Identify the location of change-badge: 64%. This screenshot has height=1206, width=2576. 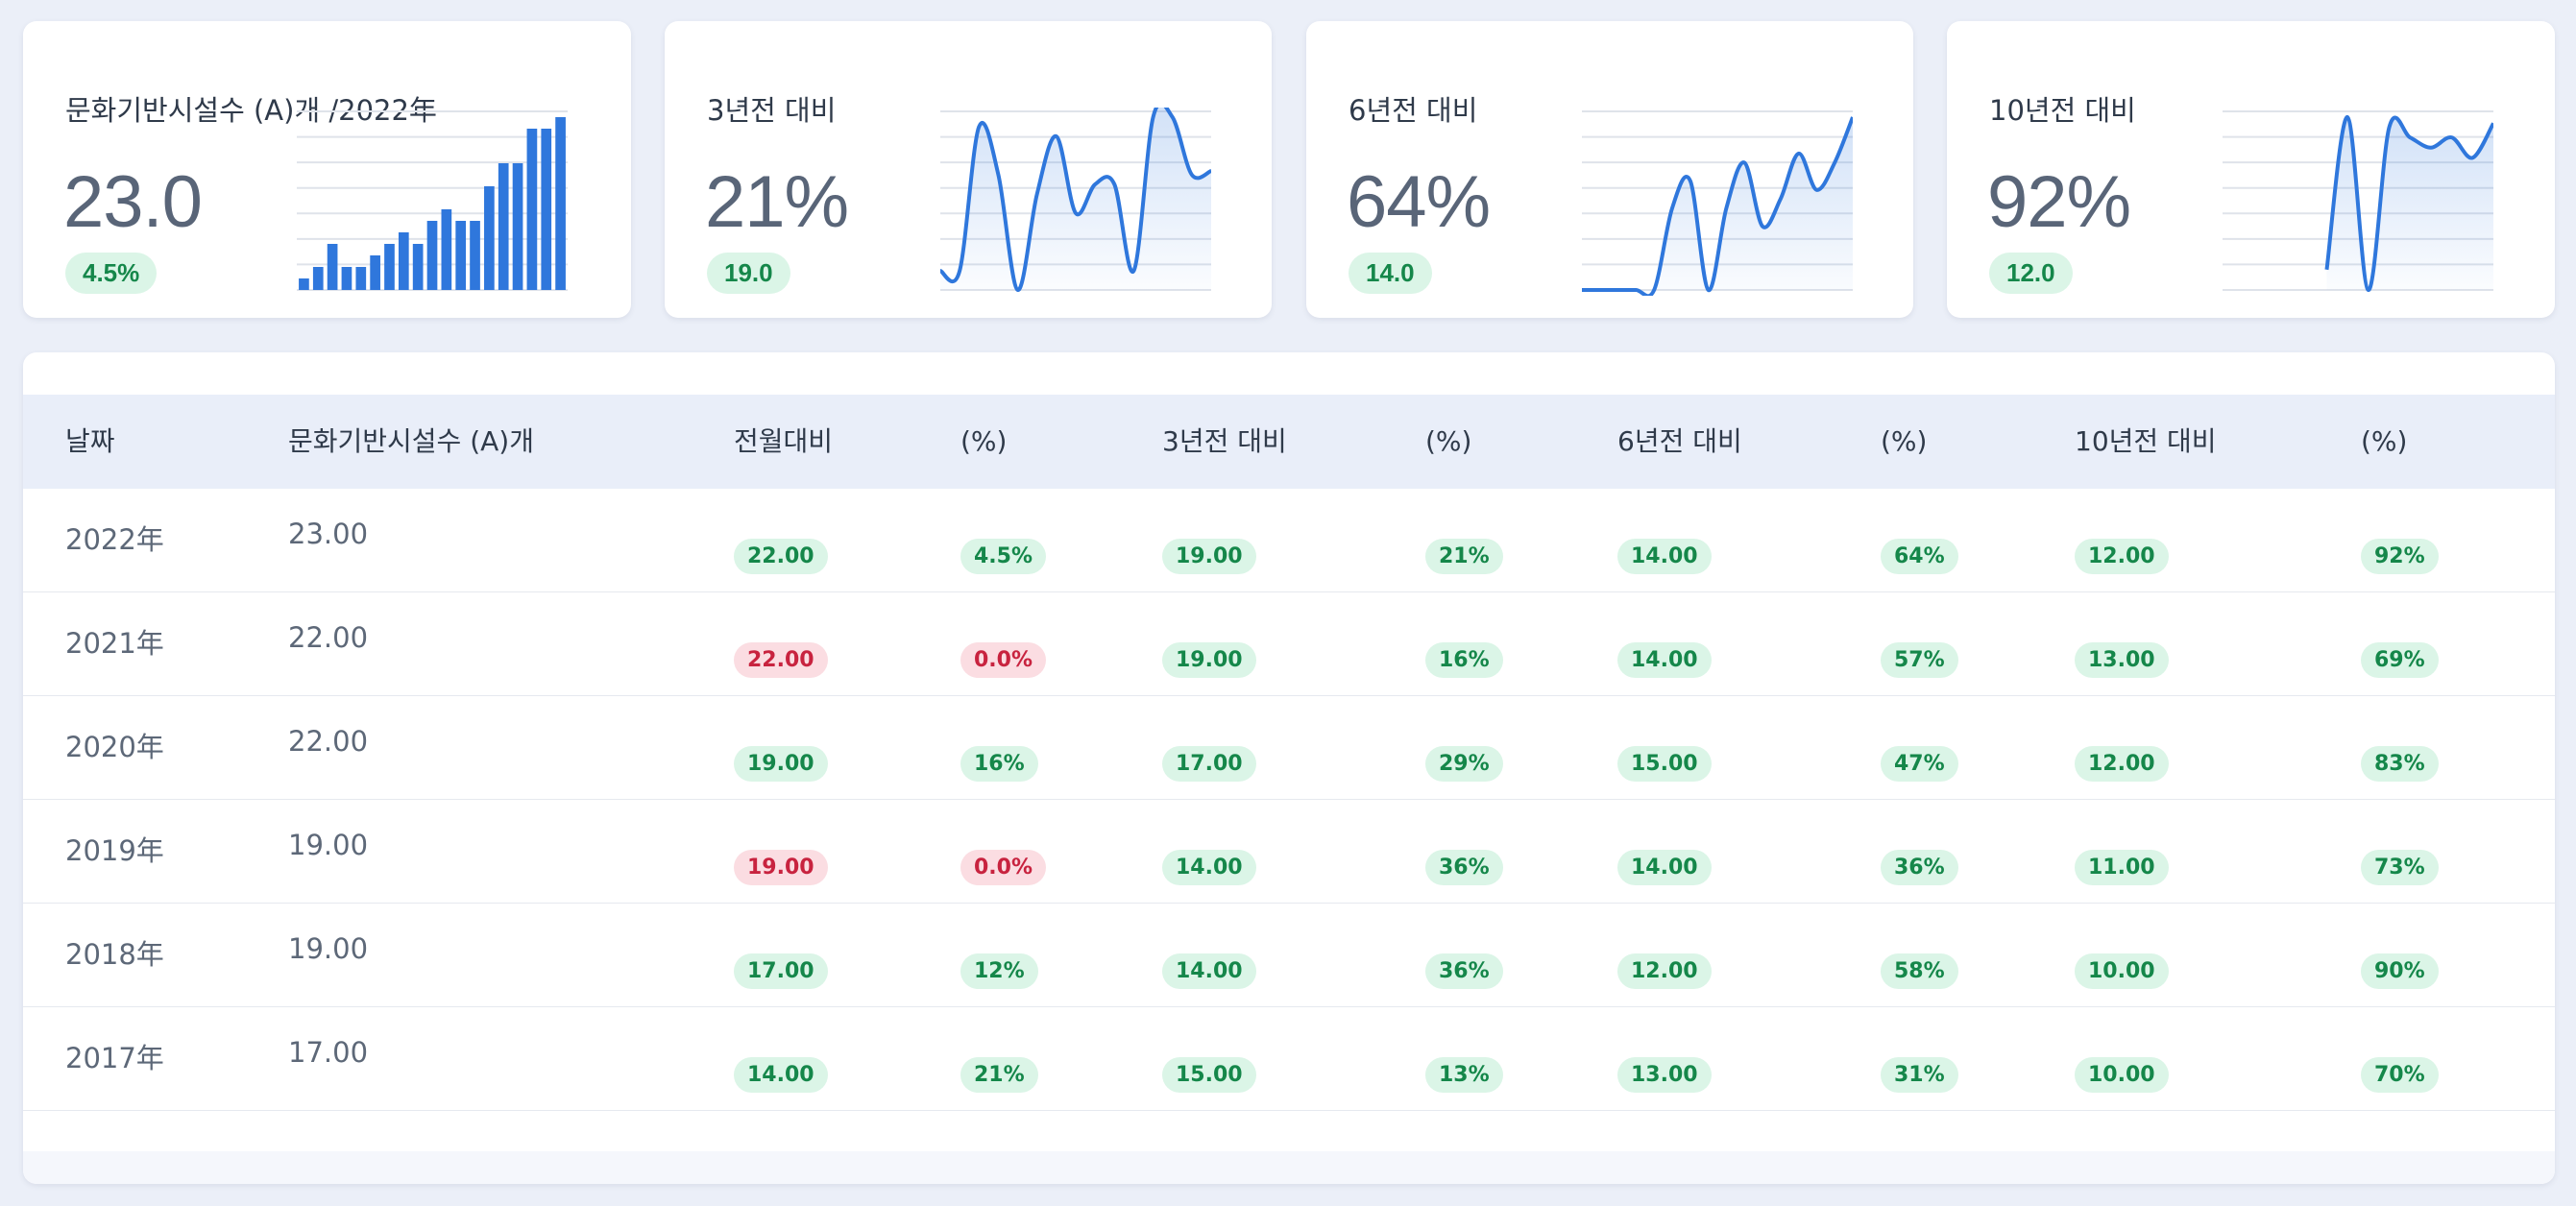
(1920, 556).